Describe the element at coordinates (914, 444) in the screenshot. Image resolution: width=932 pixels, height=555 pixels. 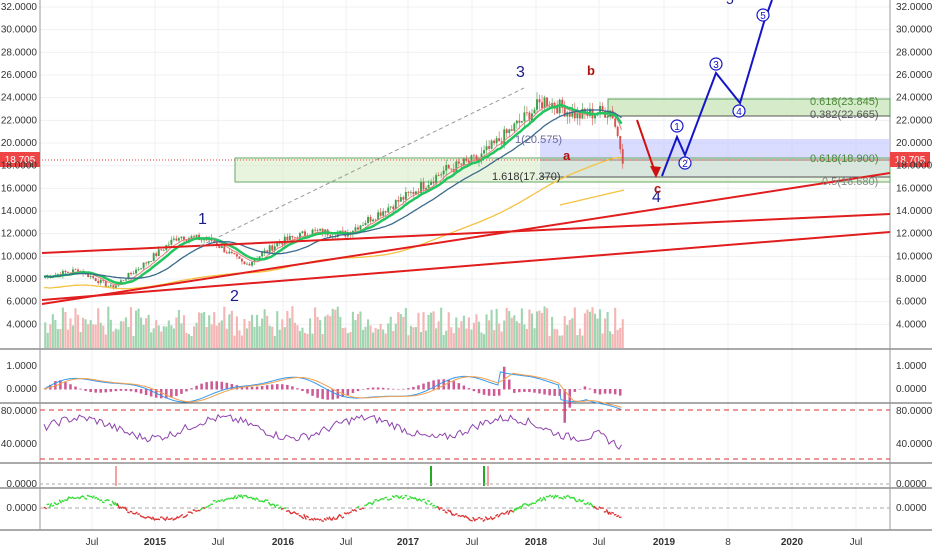
I see `rsi-tick-right: 40.0000` at that location.